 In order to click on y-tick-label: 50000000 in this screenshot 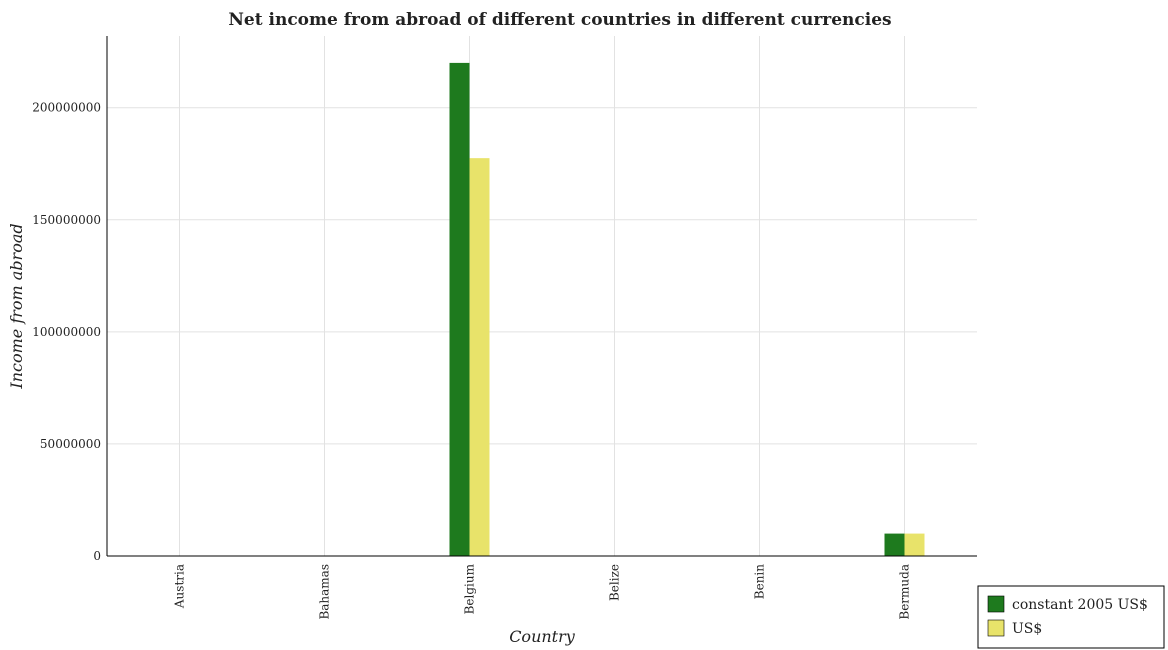, I will do `click(70, 444)`.